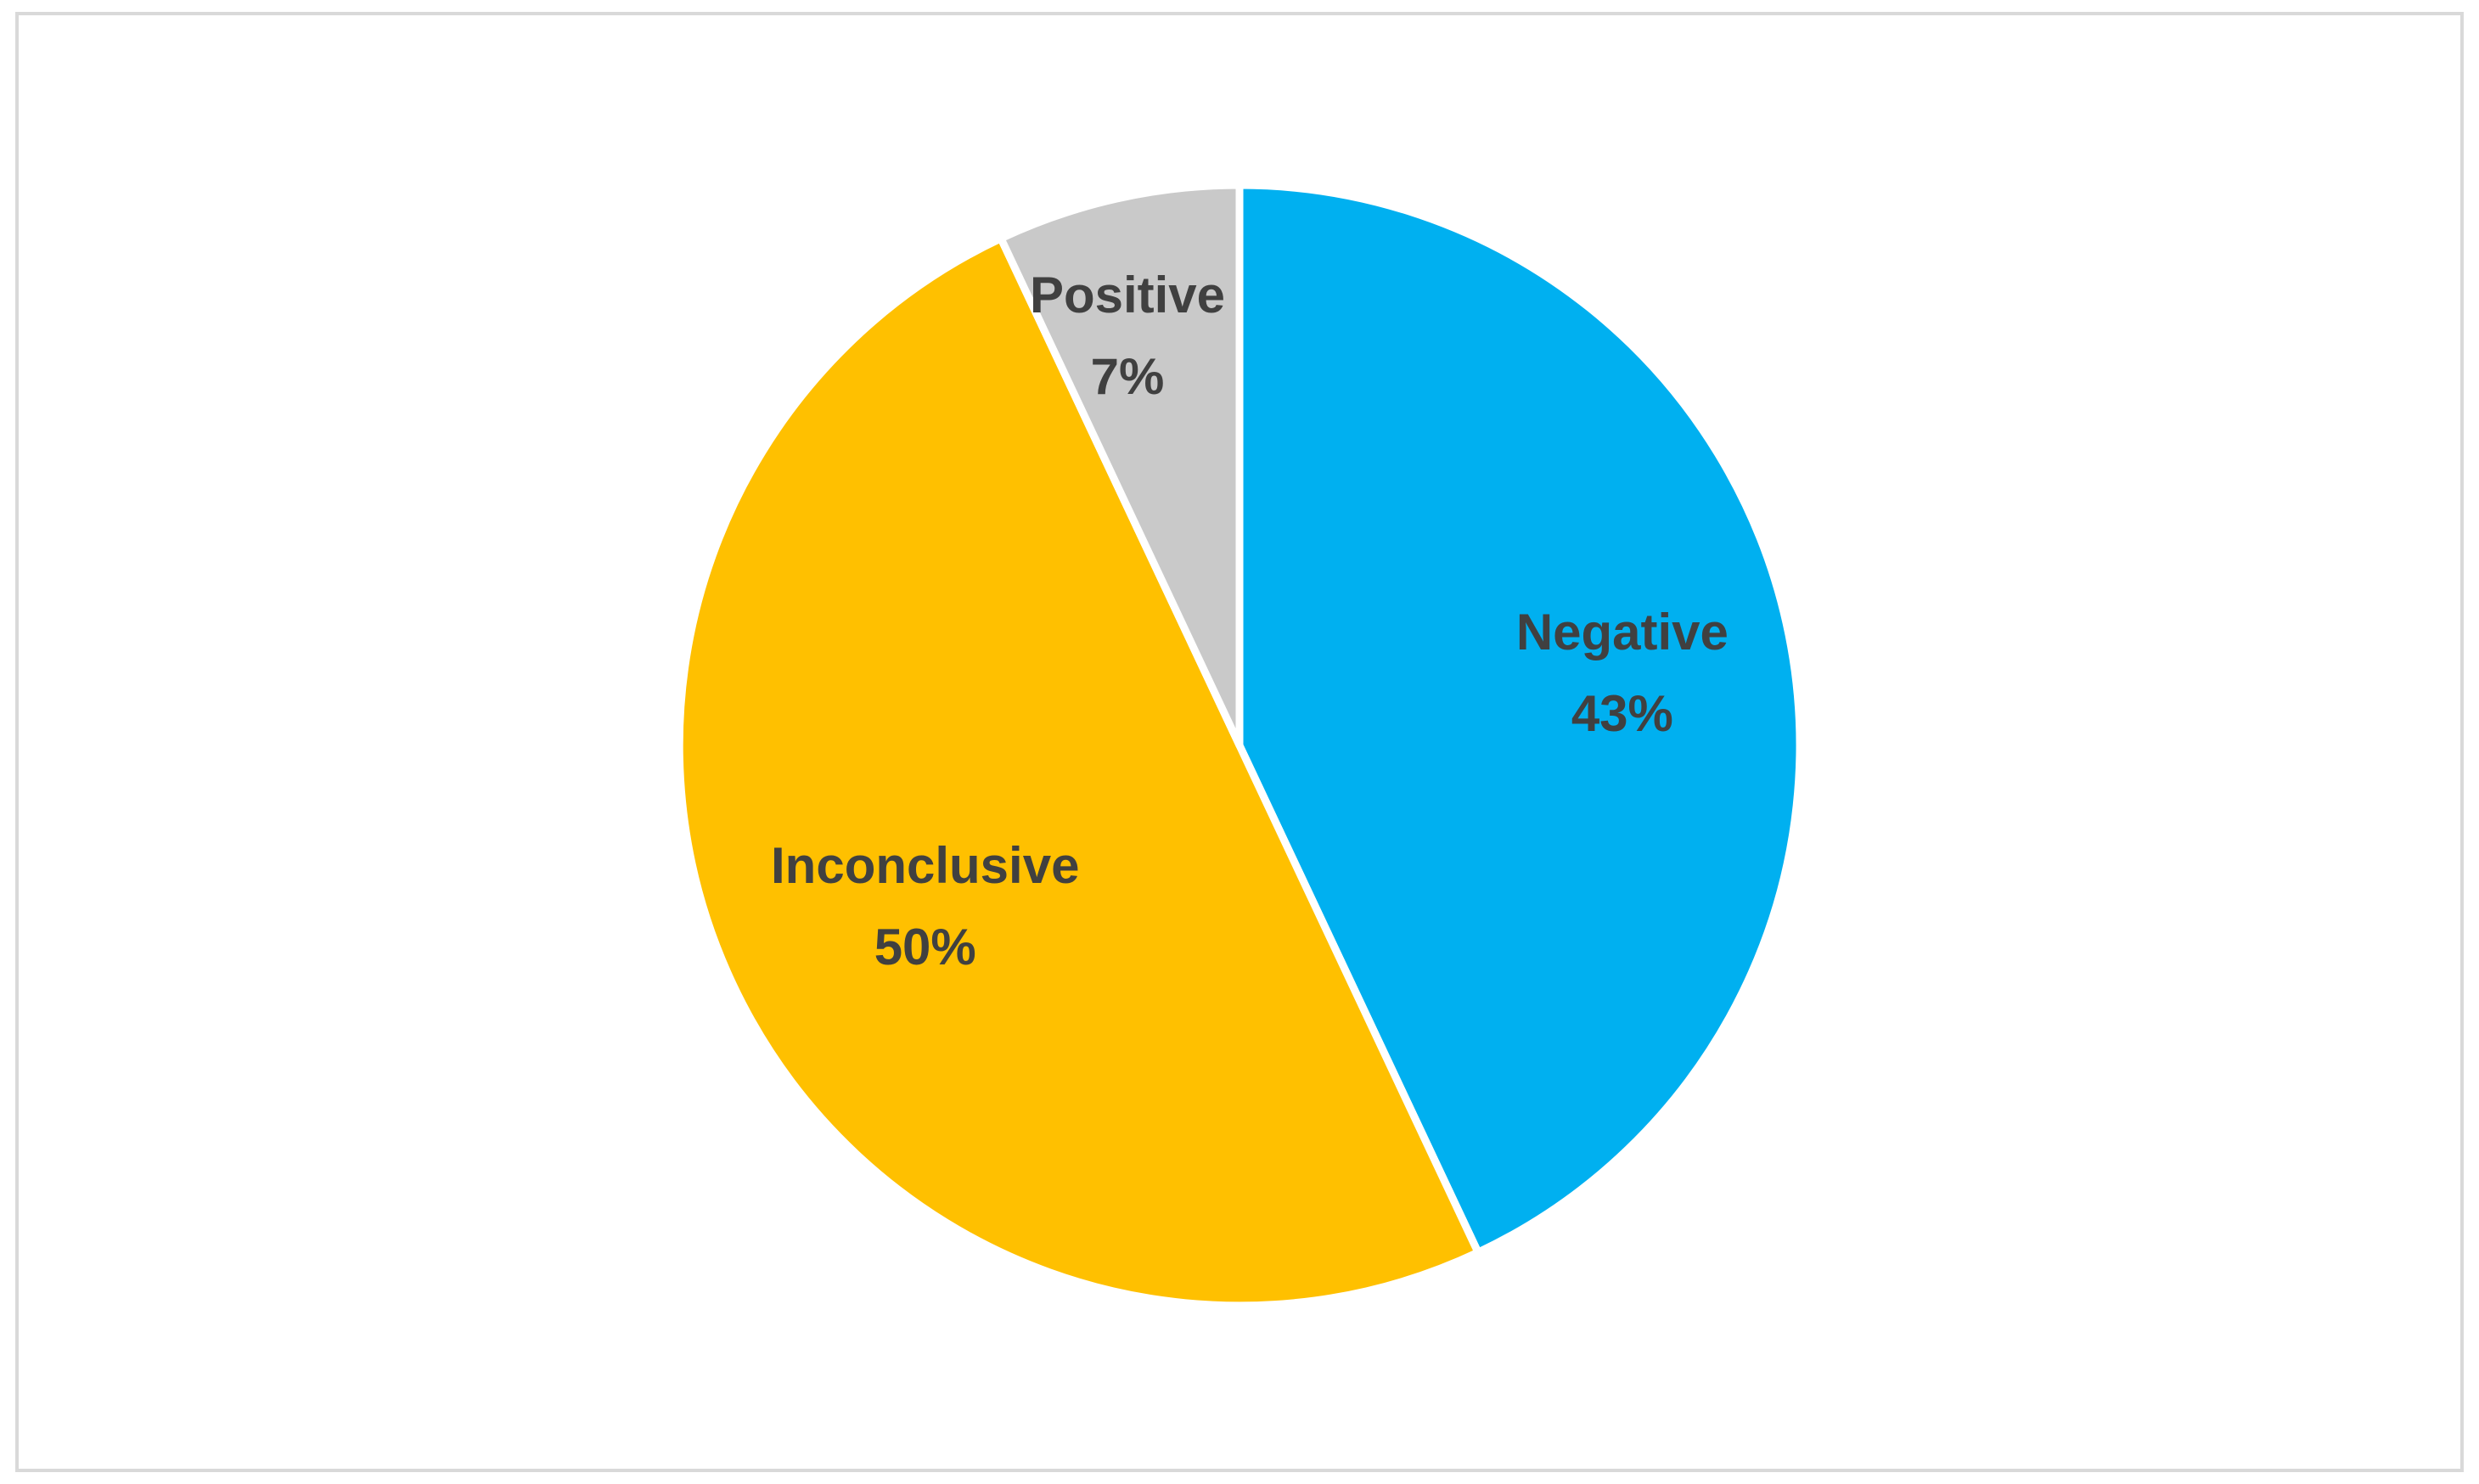  What do you see at coordinates (1120, 466) in the screenshot?
I see `pie-slice-positive` at bounding box center [1120, 466].